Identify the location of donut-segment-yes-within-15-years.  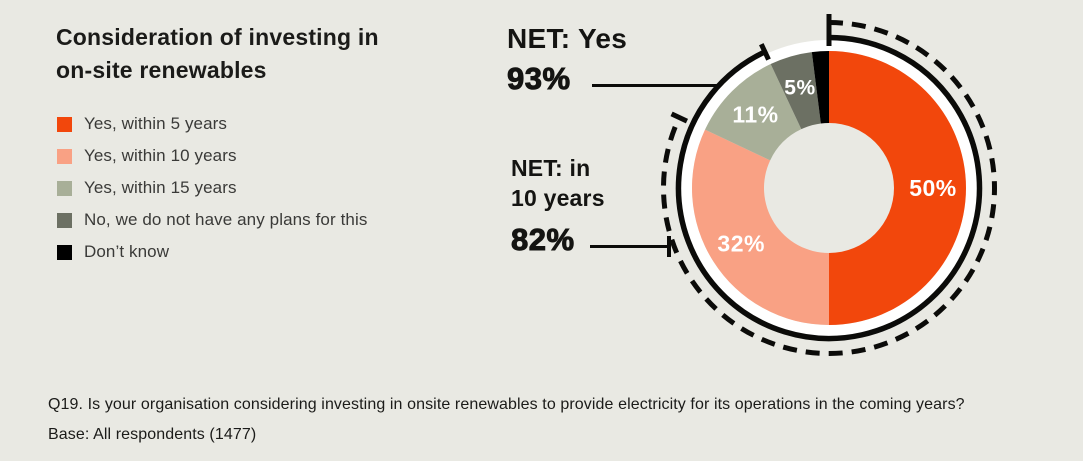
(753, 112).